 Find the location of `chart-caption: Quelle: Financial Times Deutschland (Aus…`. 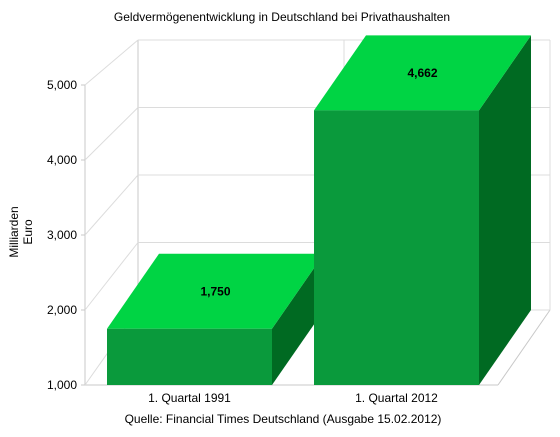

chart-caption: Quelle: Financial Times Deutschland (Aus… is located at coordinates (283, 419).